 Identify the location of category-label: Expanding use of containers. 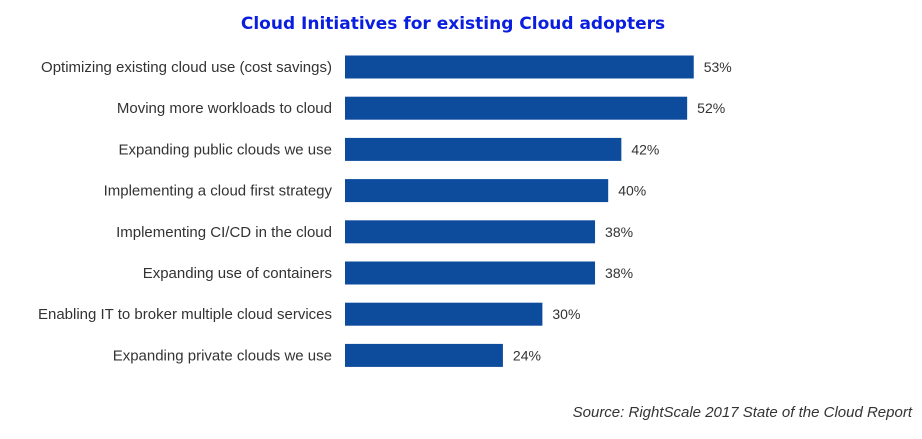
(237, 273).